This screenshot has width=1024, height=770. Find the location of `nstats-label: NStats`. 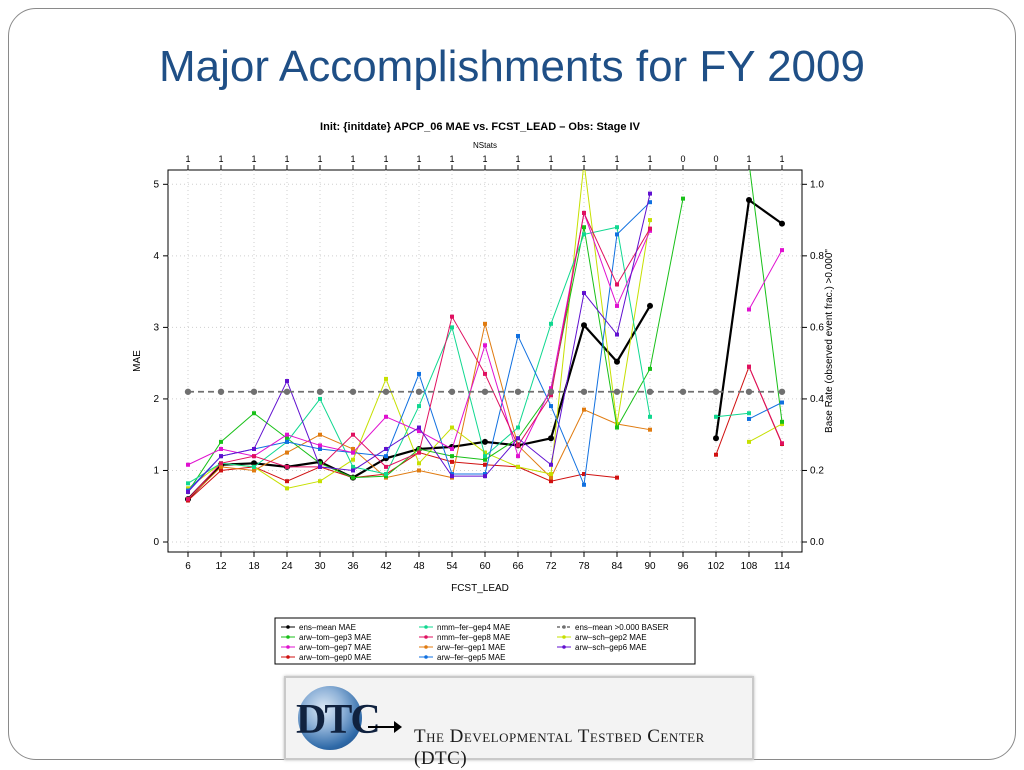

nstats-label: NStats is located at coordinates (485, 145).